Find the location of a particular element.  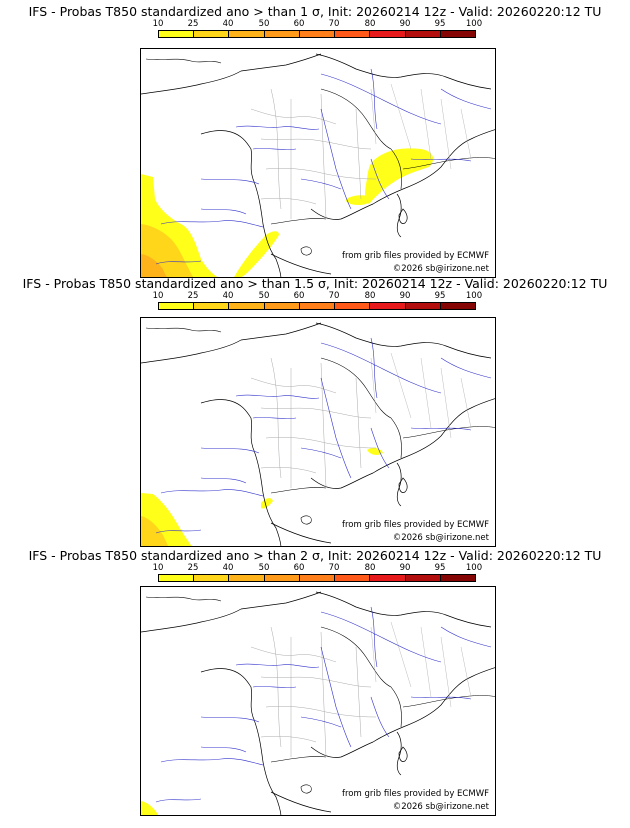

prob-area-alps is located at coordinates (399, 176).